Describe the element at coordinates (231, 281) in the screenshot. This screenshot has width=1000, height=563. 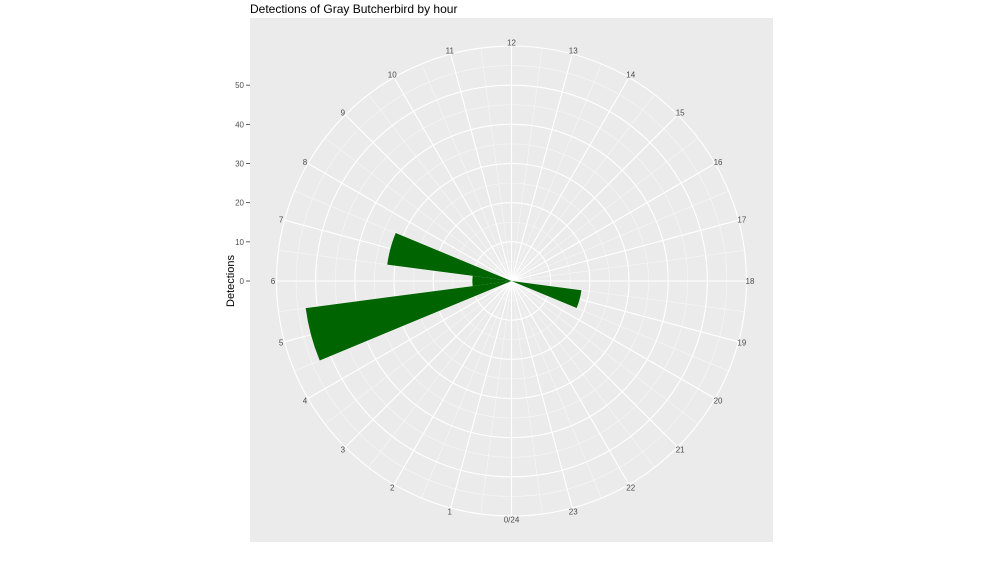
I see `y-axis-label: Detections` at that location.